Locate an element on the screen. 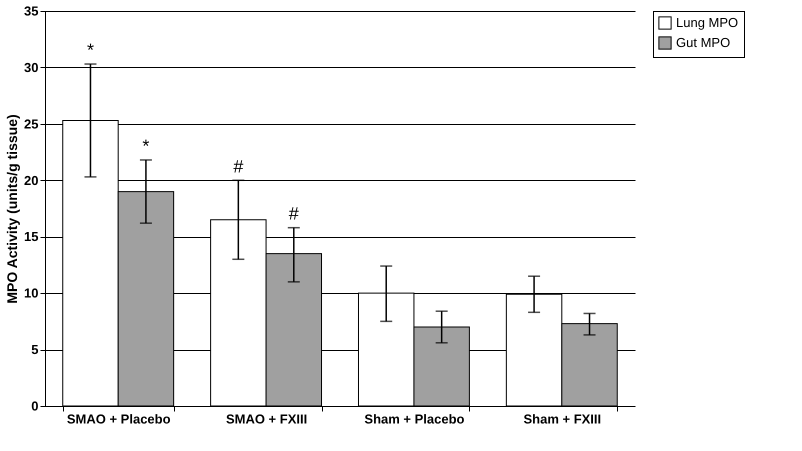 This screenshot has width=802, height=451. x-tick-label: Sham + FXIII is located at coordinates (562, 419).